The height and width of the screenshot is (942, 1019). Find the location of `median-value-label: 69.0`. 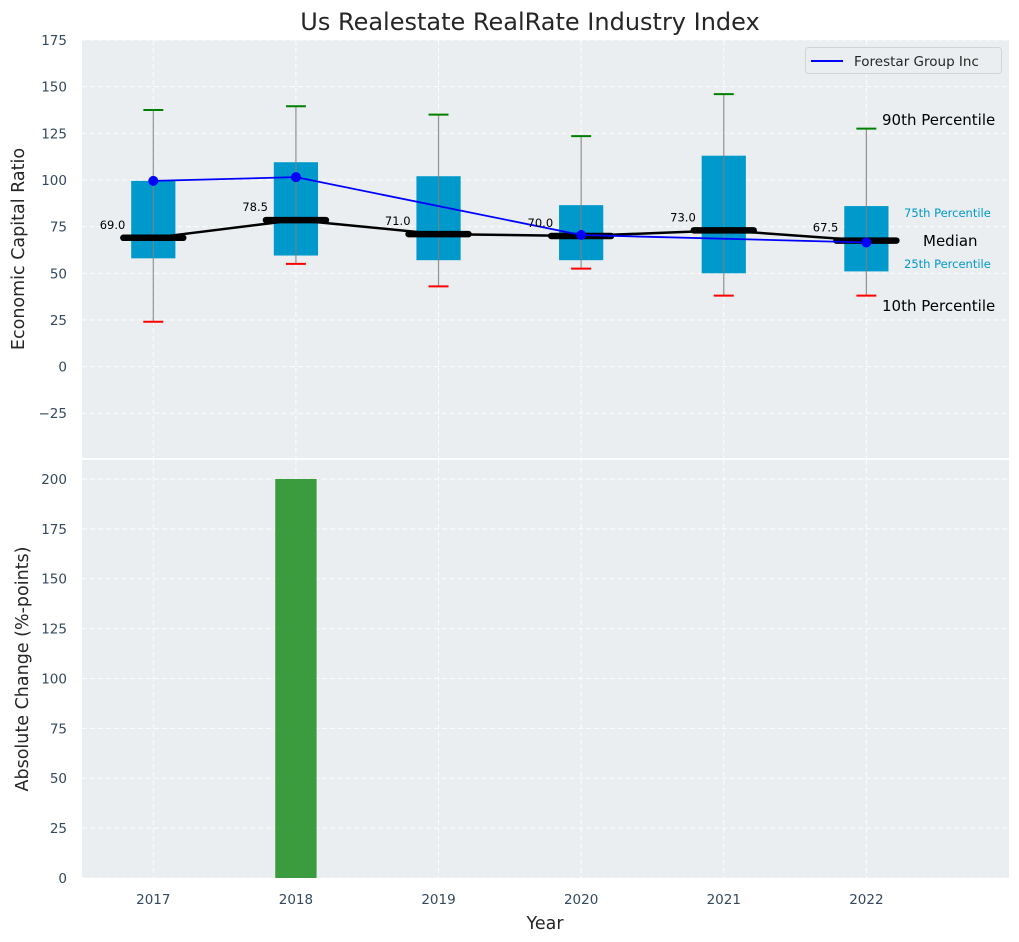

median-value-label: 69.0 is located at coordinates (113, 225).